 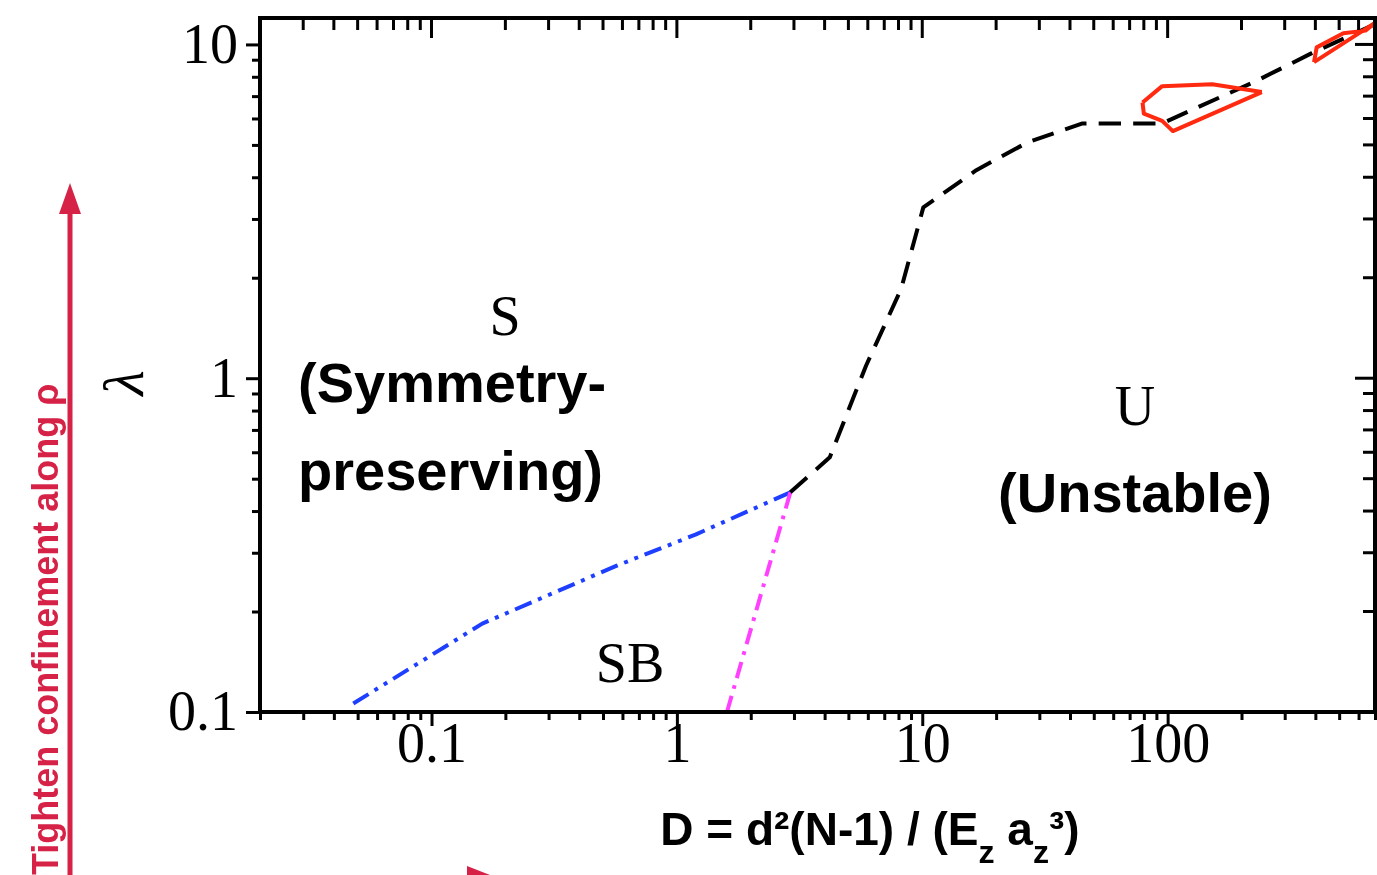 I want to click on y-tick-label: 1, so click(x=224, y=377).